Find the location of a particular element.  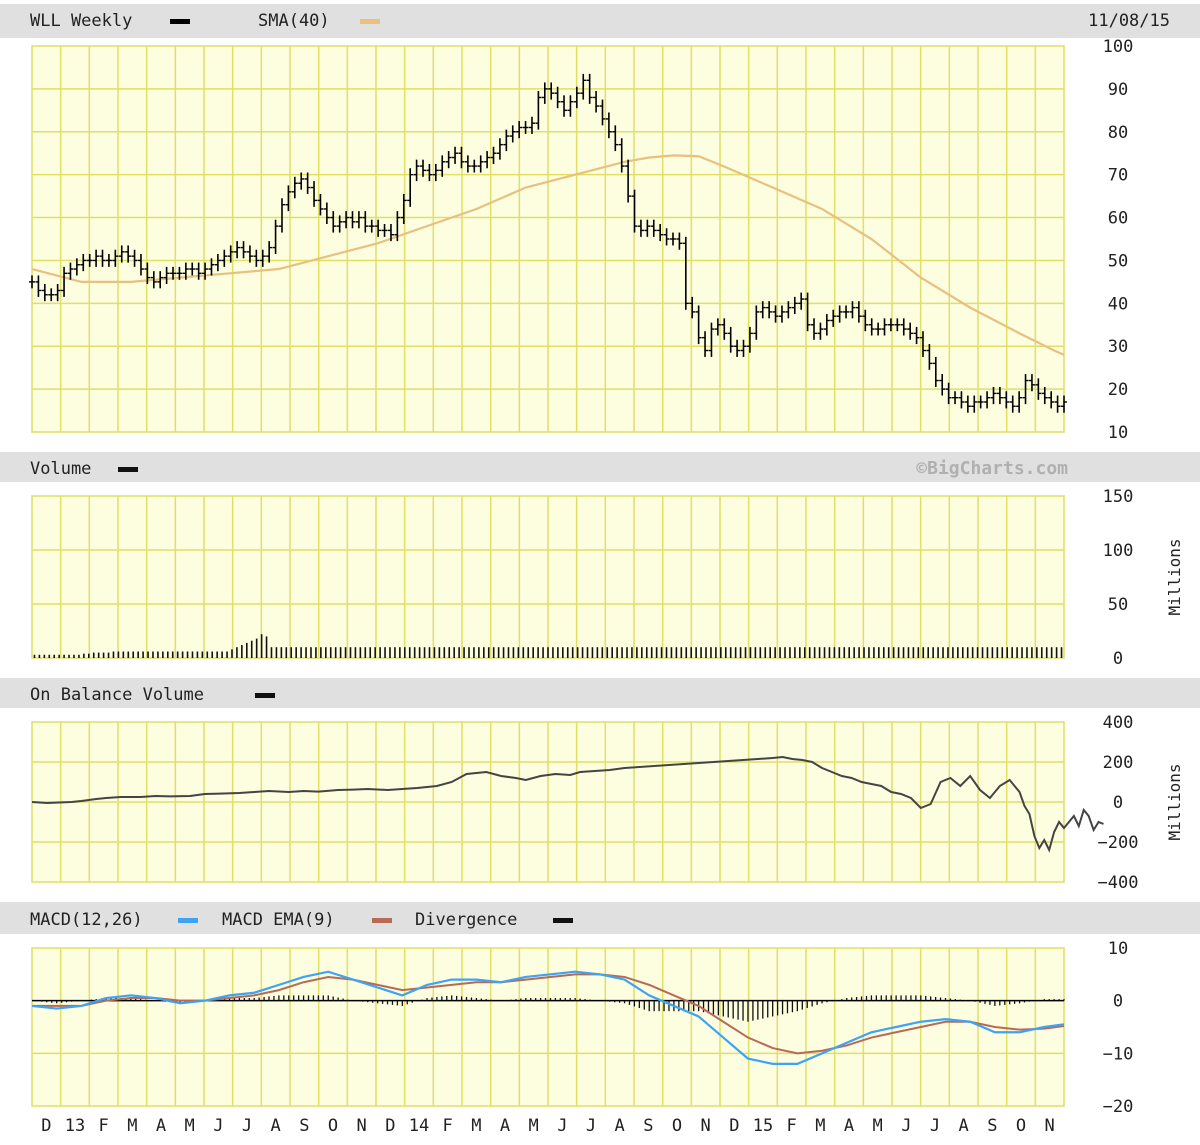

macd-title: MACD(12,26) is located at coordinates (86, 920).